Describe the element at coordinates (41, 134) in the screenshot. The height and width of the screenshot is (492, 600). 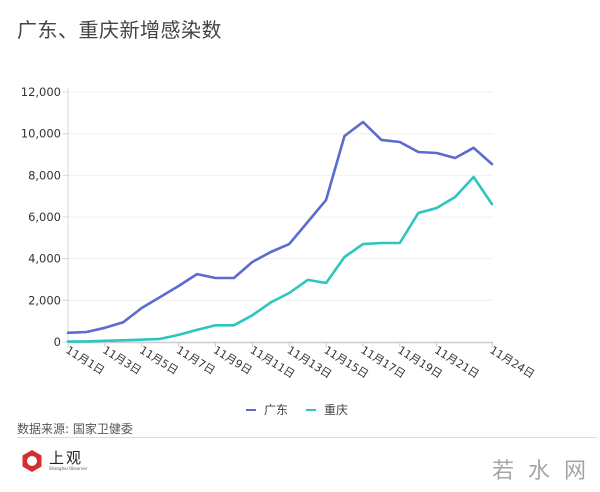
I see `y-tick-label: 10,000` at that location.